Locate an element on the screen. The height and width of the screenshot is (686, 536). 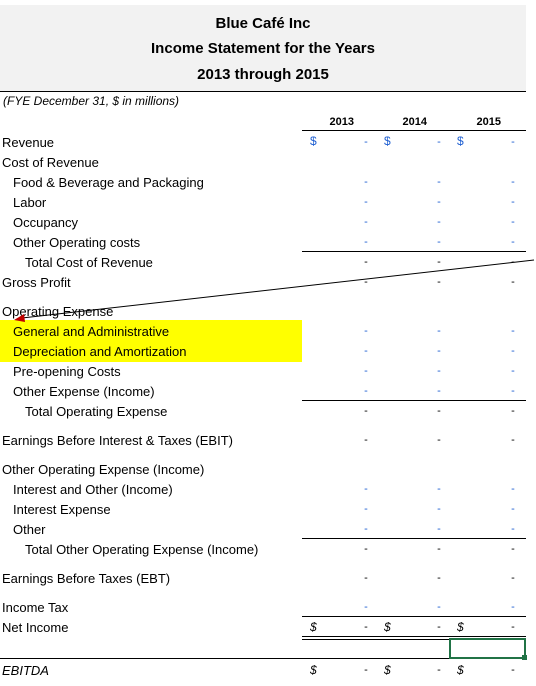
value-ebitda-2013: - is located at coordinates (366, 670).